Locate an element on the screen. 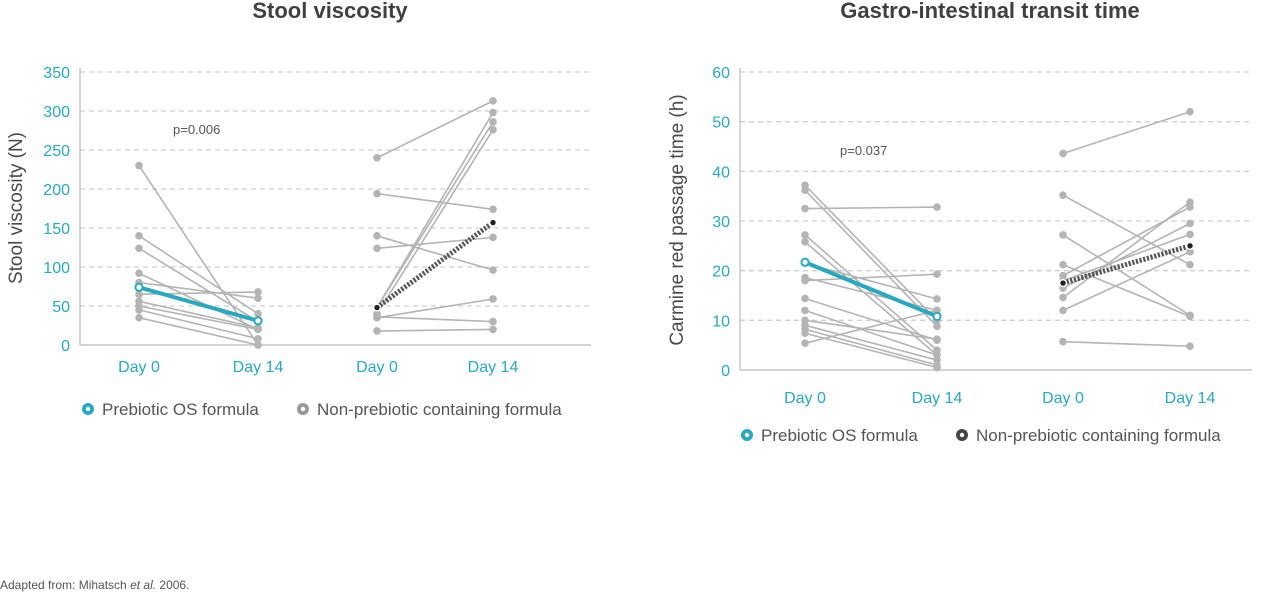 This screenshot has width=1280, height=595. y-tick-label: 0 is located at coordinates (65, 346).